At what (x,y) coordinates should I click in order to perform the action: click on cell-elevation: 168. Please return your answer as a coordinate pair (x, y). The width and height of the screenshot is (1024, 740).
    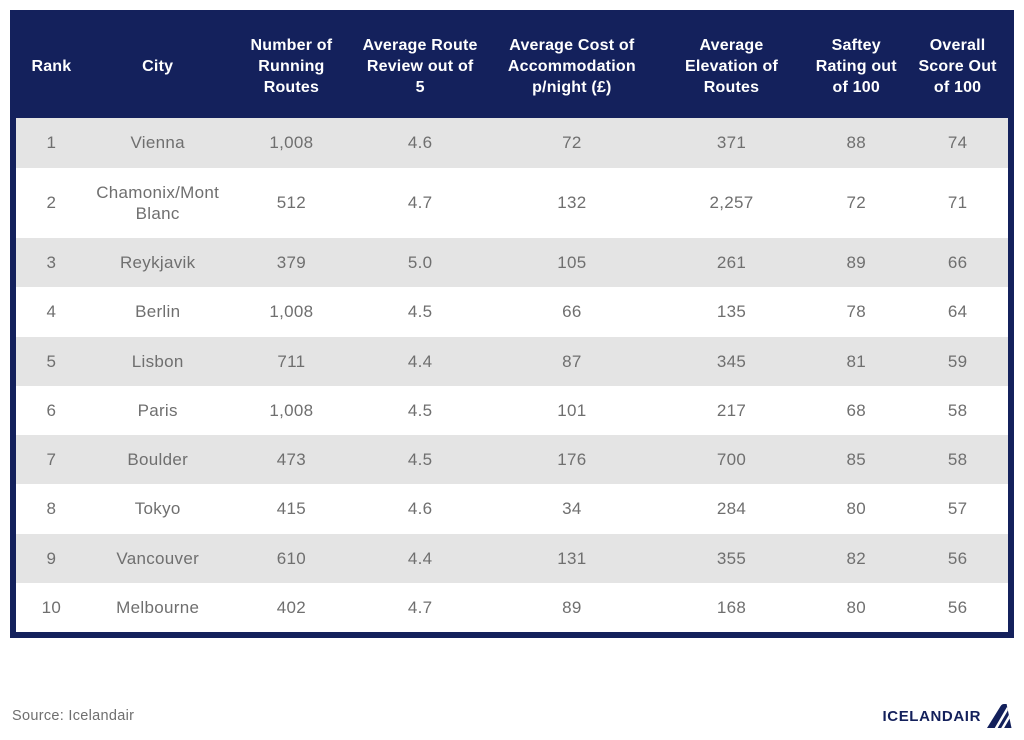
    Looking at the image, I should click on (731, 607).